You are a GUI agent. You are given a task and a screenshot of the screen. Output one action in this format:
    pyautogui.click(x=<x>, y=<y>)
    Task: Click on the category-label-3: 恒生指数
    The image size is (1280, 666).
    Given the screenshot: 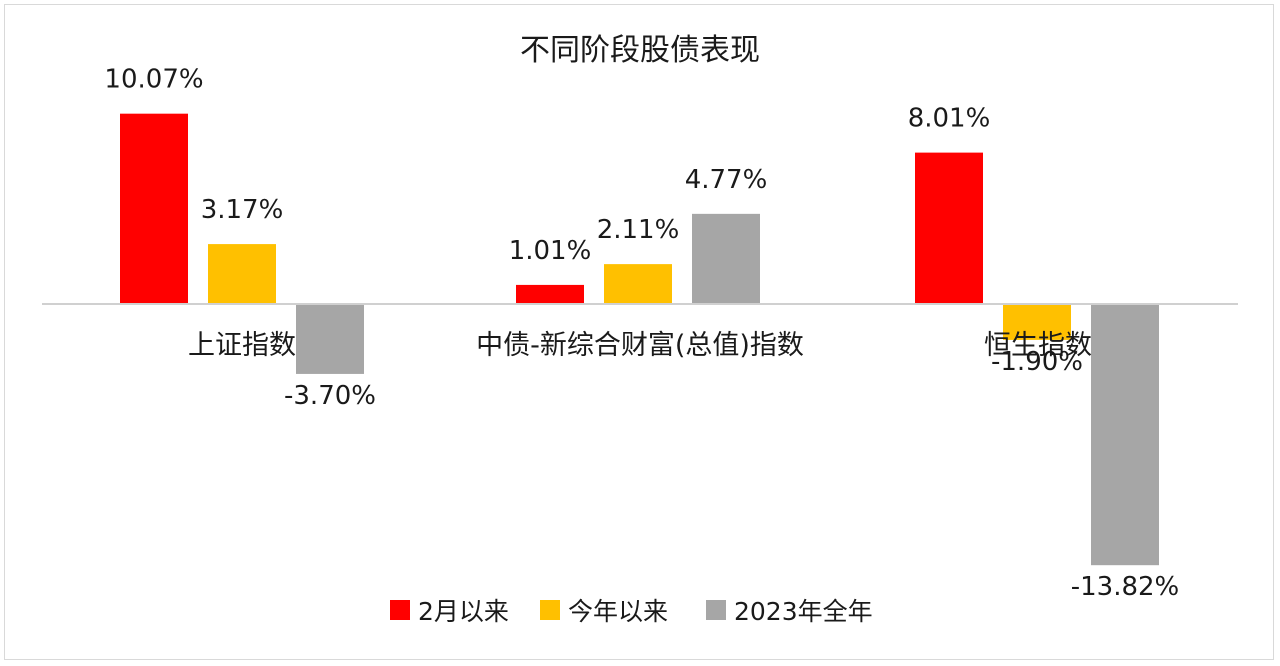 What is the action you would take?
    pyautogui.click(x=1038, y=345)
    